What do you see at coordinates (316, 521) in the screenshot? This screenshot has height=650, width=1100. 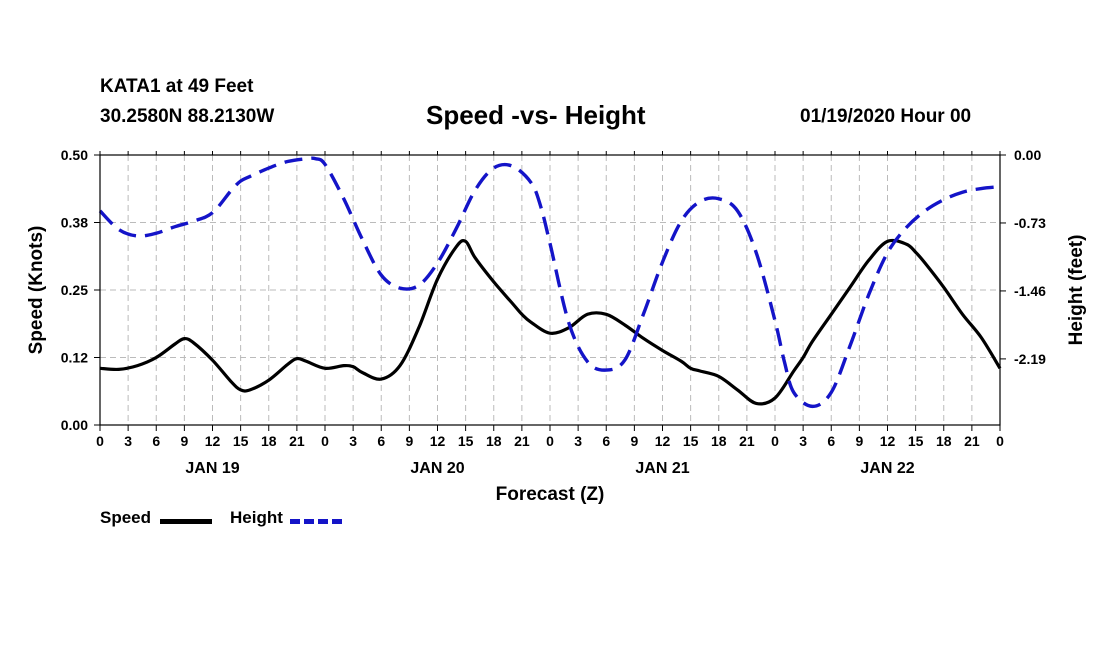 I see `legend-height-swatch` at bounding box center [316, 521].